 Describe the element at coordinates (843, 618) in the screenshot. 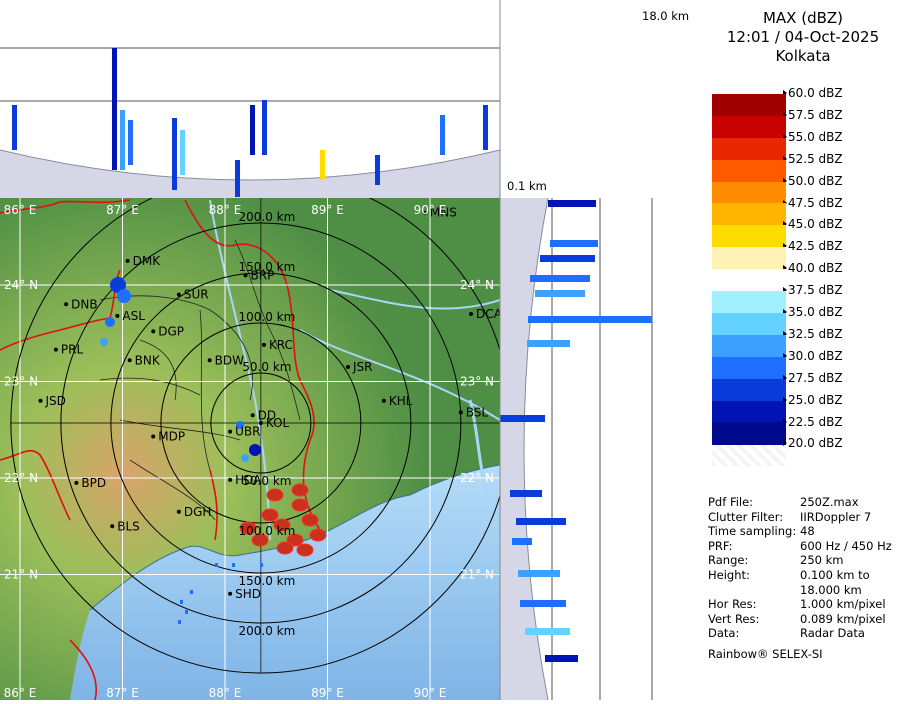

I see `info-value: 0.089 km/pixel` at that location.